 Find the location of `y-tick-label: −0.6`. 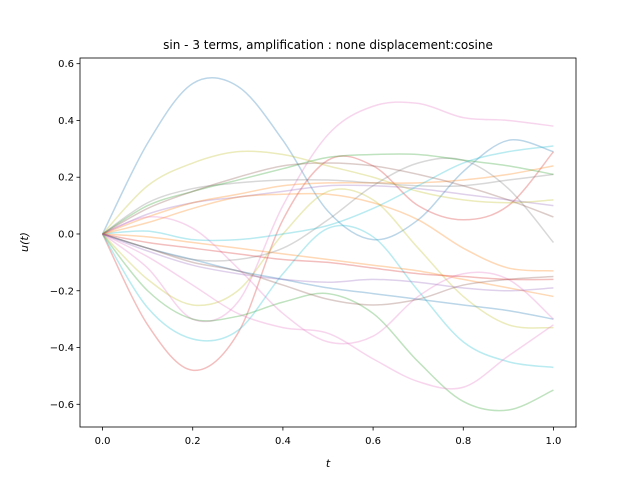

y-tick-label: −0.6 is located at coordinates (62, 405).